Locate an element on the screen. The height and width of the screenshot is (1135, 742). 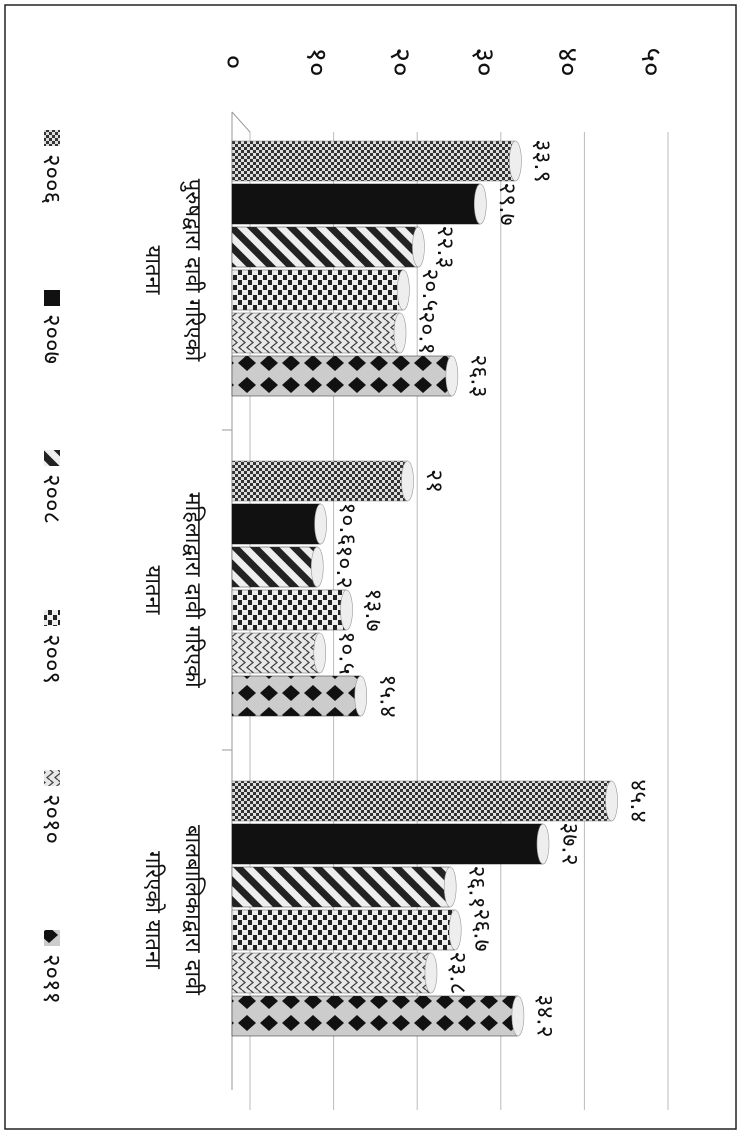
legend-label: २०११ is located at coordinates (52, 979).